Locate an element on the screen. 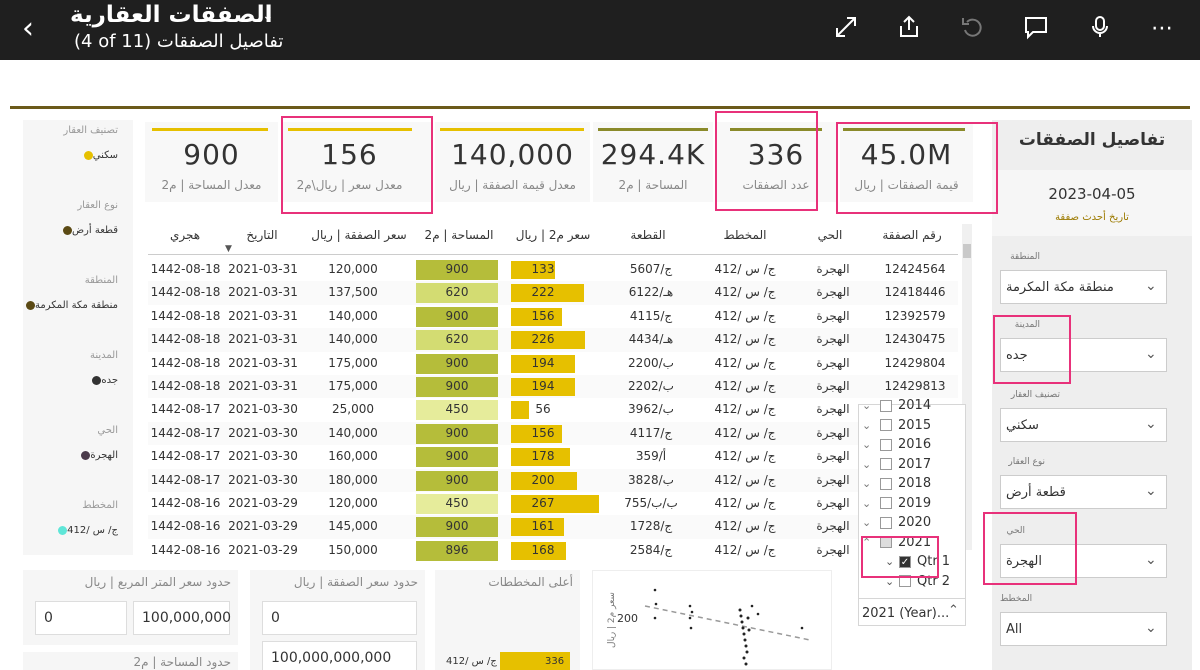 This screenshot has height=670, width=1200. cell-price-m2: 161 is located at coordinates (543, 526).